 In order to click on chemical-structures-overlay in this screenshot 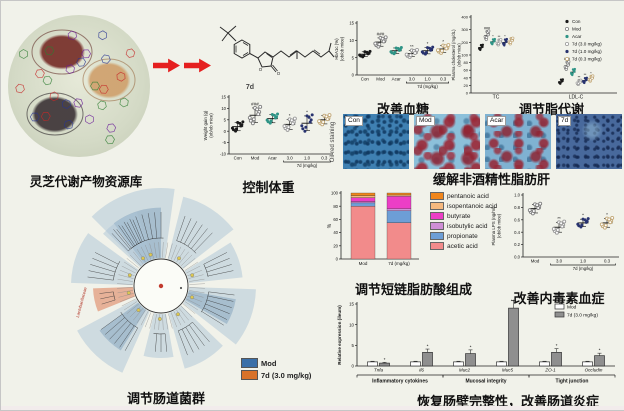, I will do `click(75, 87)`.